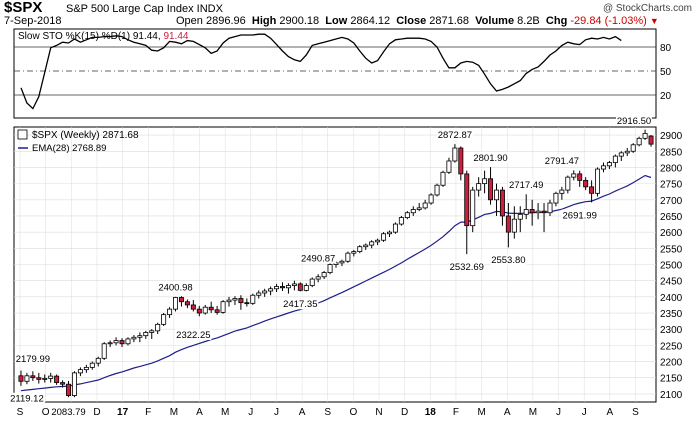 This screenshot has width=700, height=421. I want to click on high-label: High, so click(264, 21).